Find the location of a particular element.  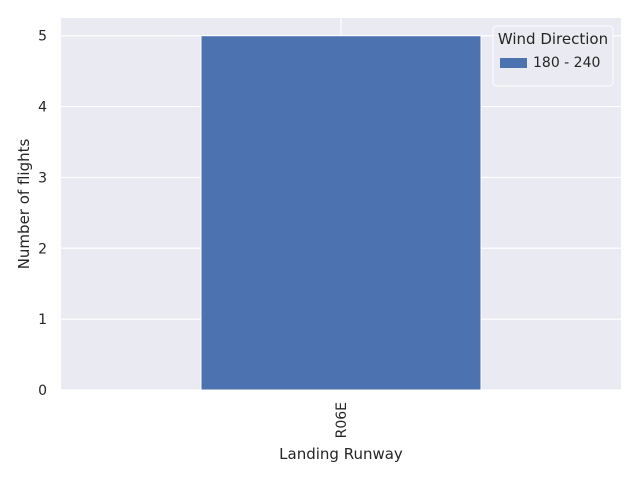

y-axis-label: Number of flights is located at coordinates (24, 204).